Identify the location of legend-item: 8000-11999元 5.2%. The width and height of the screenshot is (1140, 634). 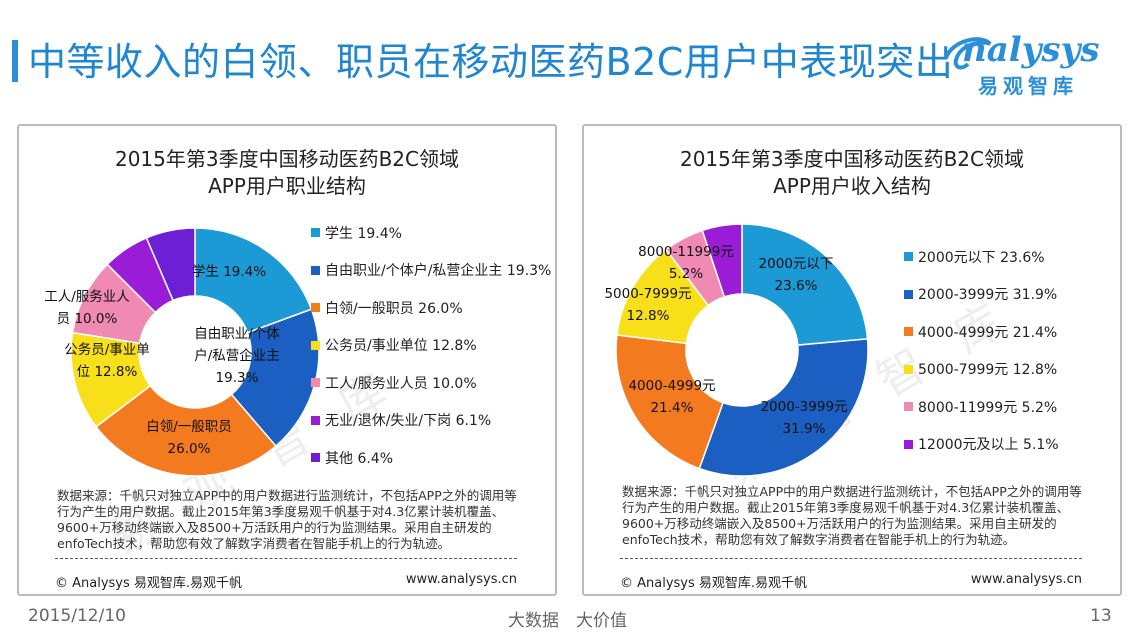
(981, 407).